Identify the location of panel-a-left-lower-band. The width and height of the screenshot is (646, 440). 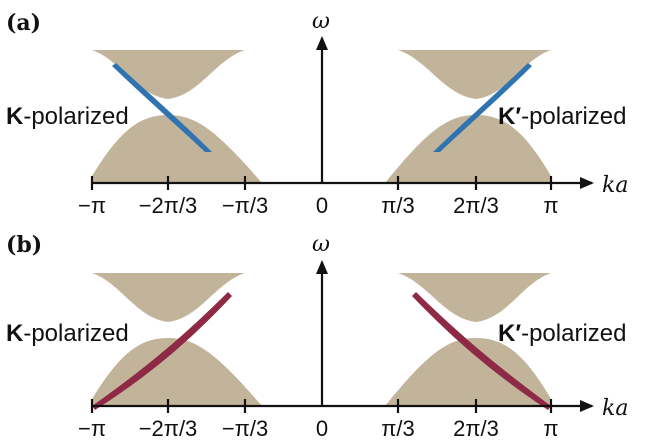
(177, 149).